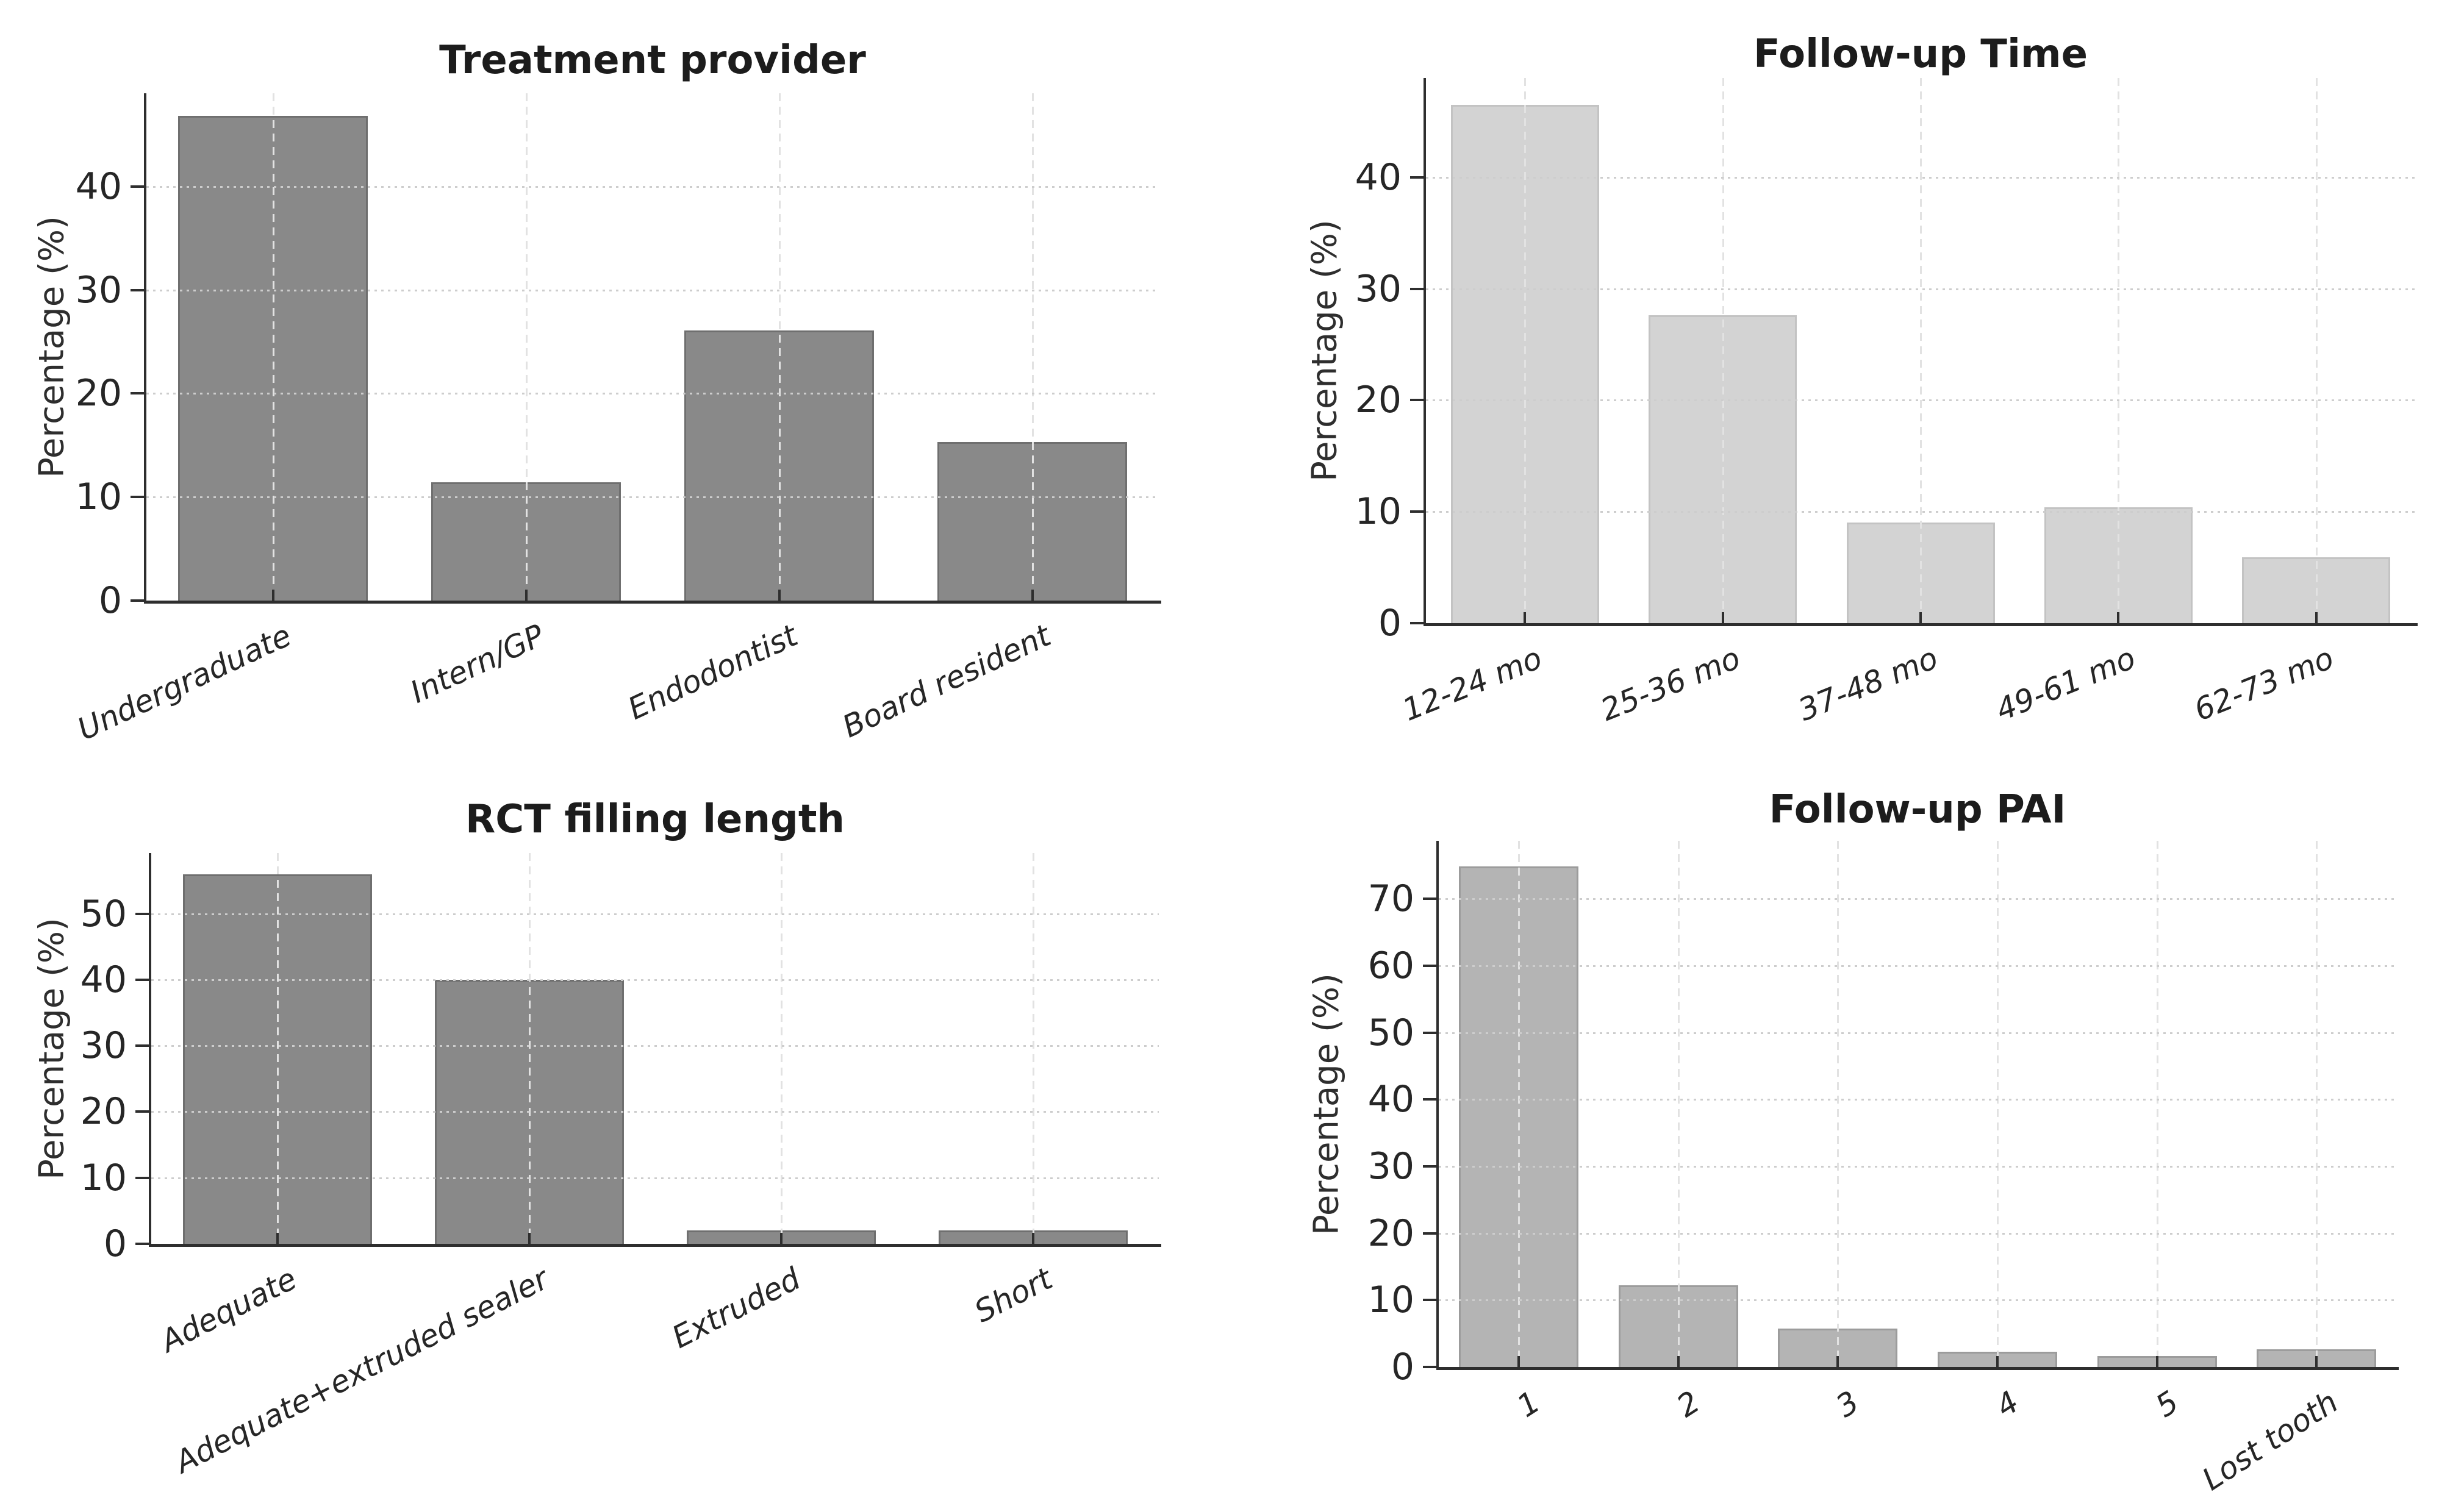 Image resolution: width=2464 pixels, height=1506 pixels. Describe the element at coordinates (1390, 966) in the screenshot. I see `y-tick-label: 60` at that location.